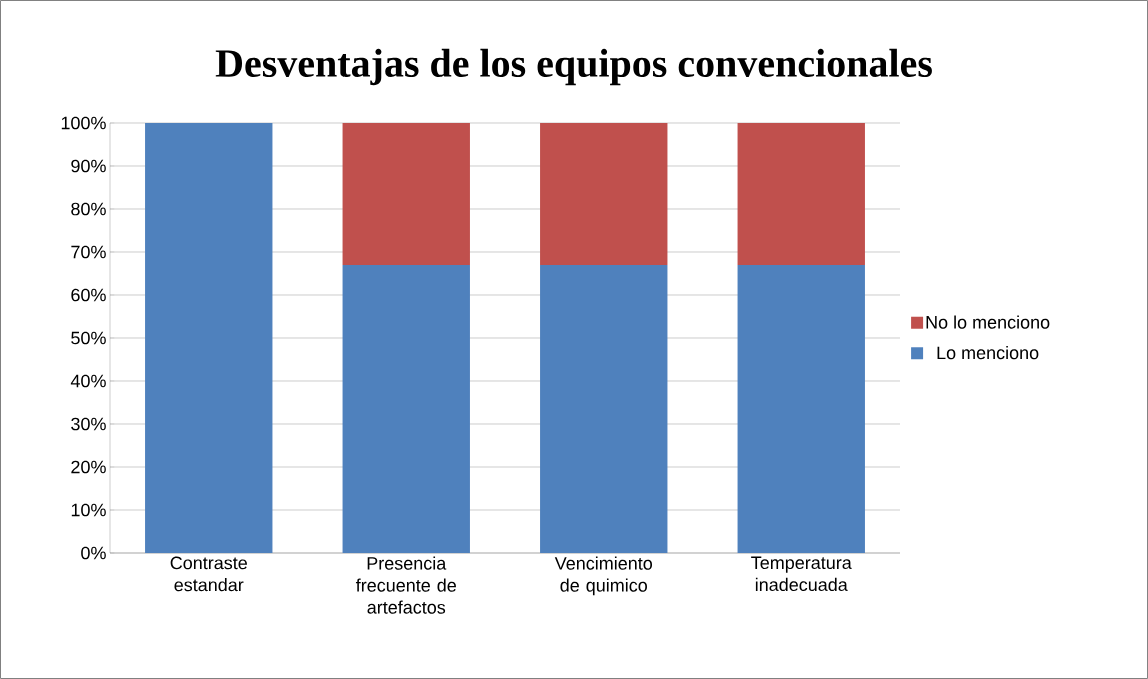 The width and height of the screenshot is (1148, 679). I want to click on x-tick-label: Vencimiento de quimico, so click(603, 576).